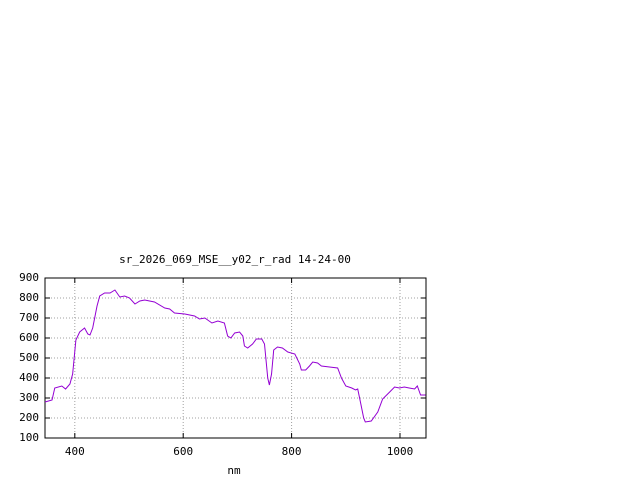 This screenshot has height=480, width=640. I want to click on y-tick-label: 900, so click(29, 277).